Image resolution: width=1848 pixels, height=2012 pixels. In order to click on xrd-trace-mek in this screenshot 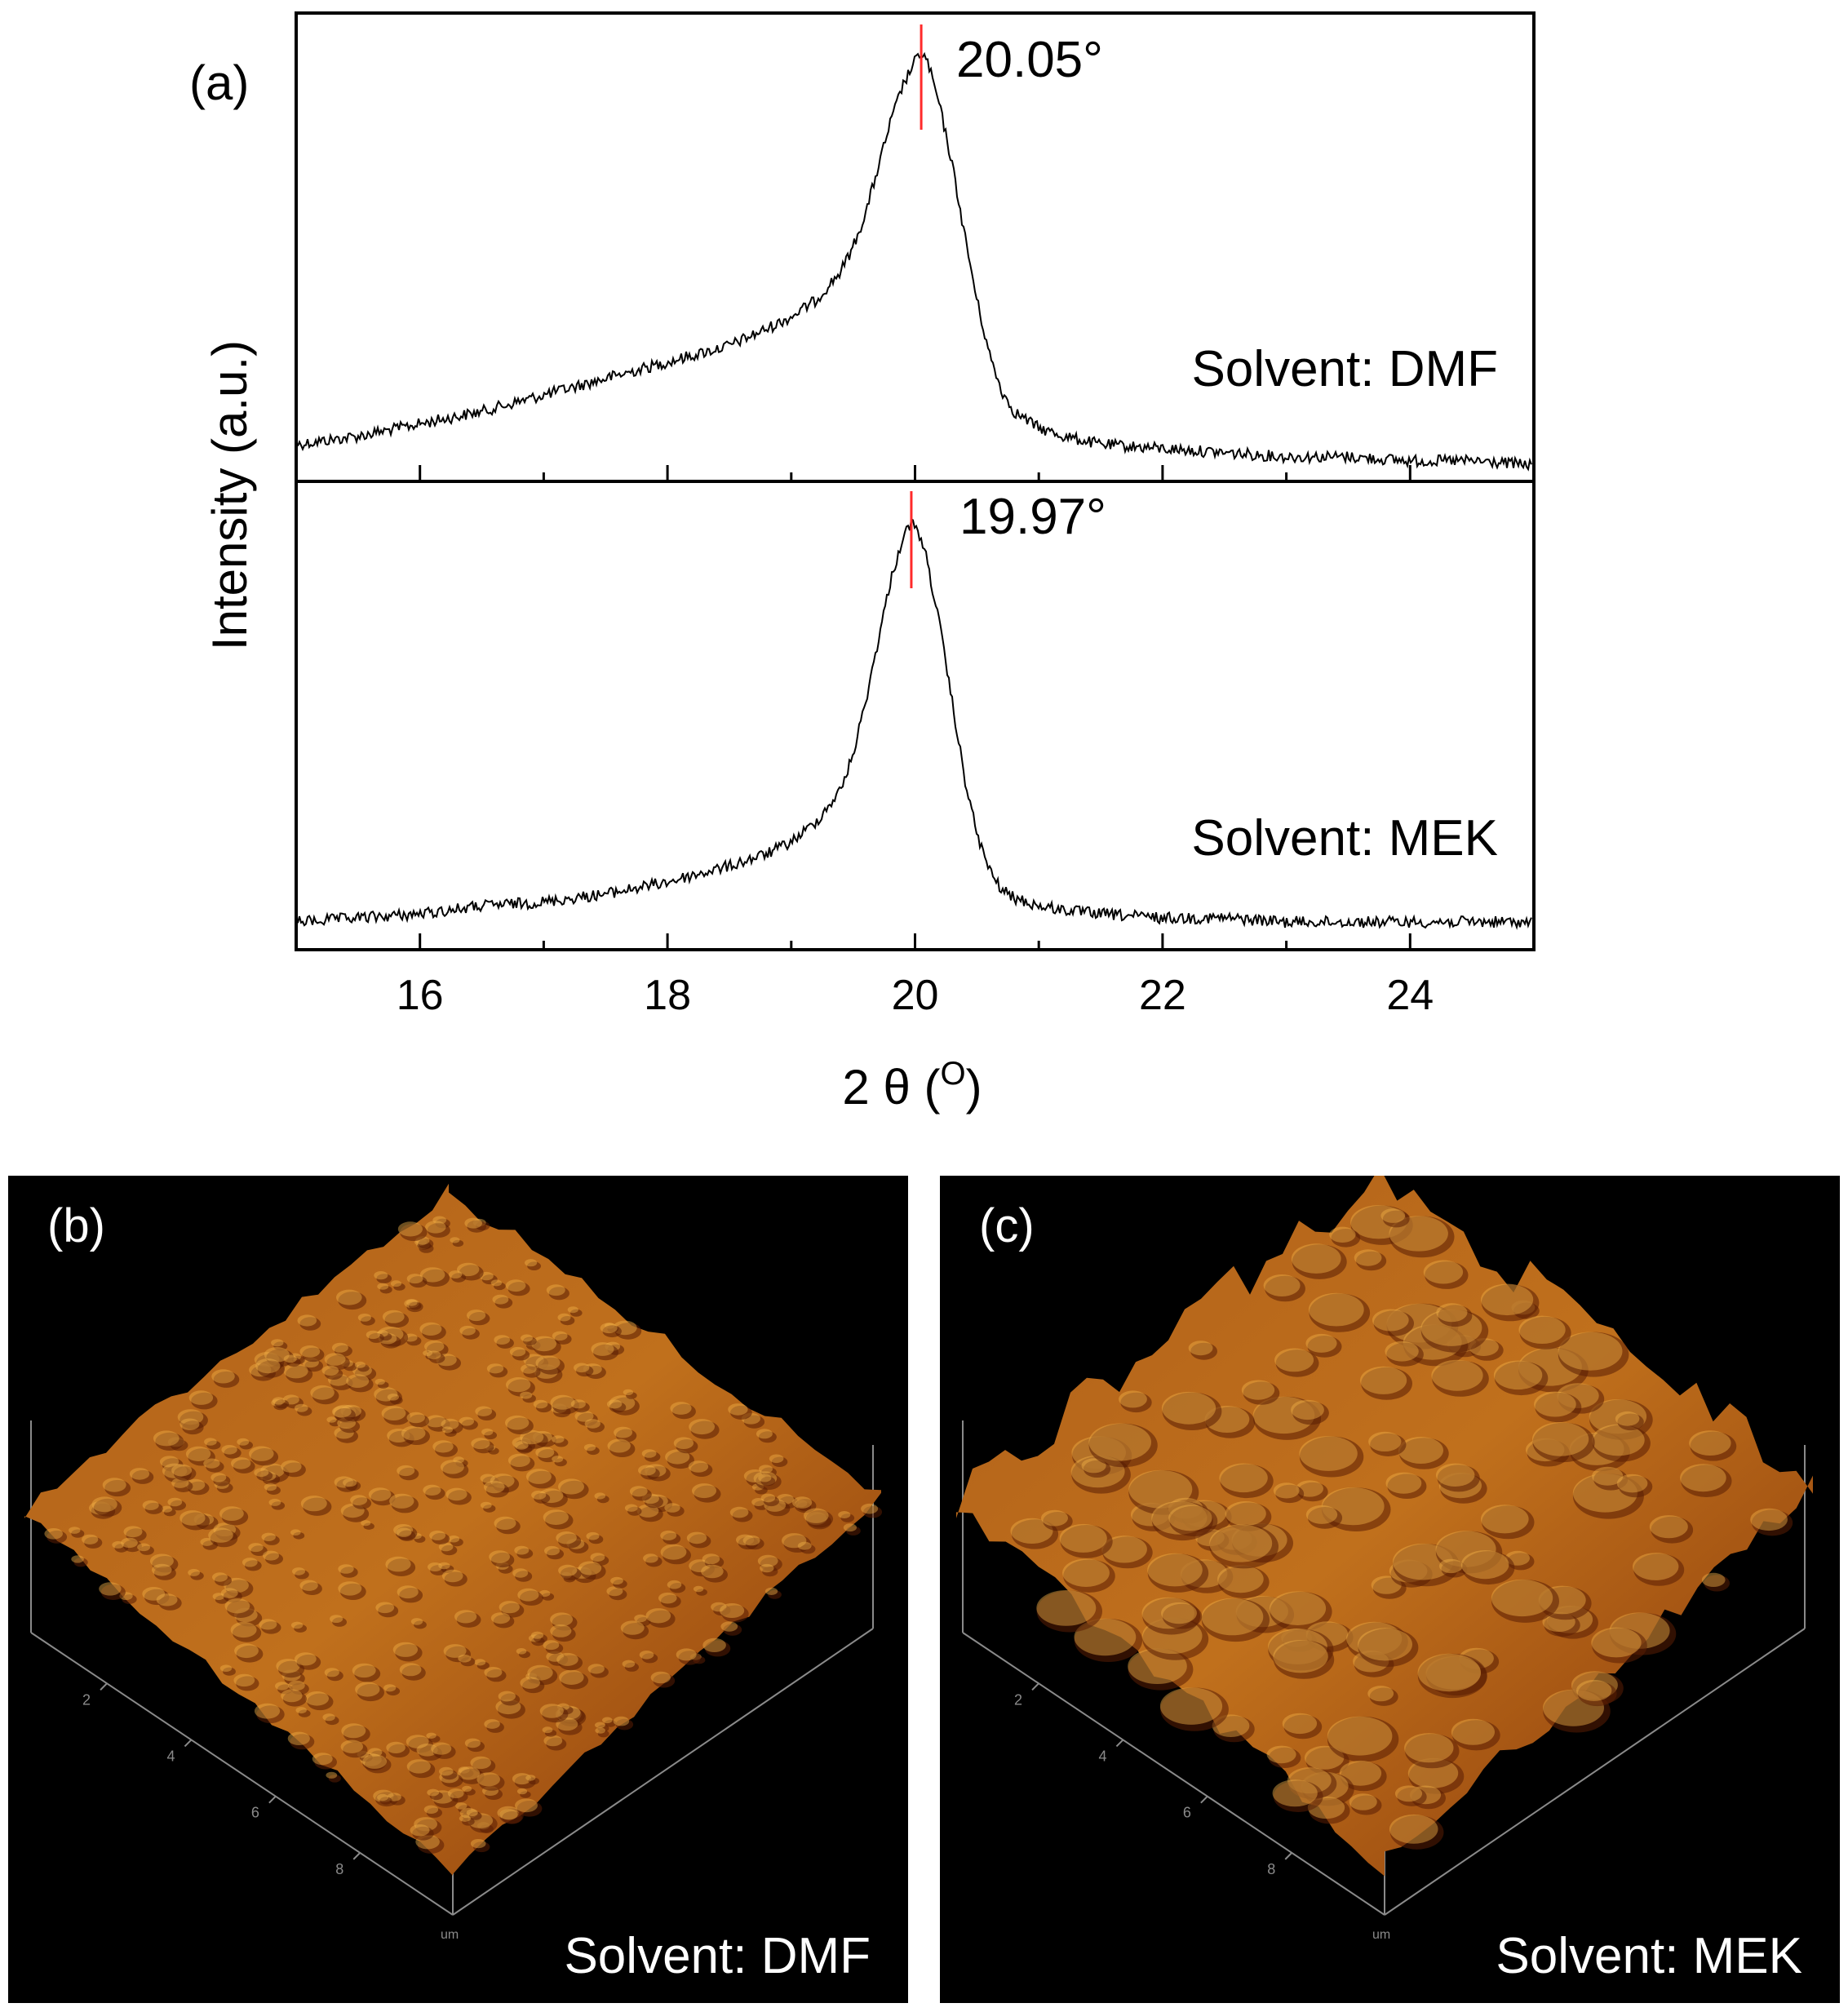, I will do `click(915, 723)`.